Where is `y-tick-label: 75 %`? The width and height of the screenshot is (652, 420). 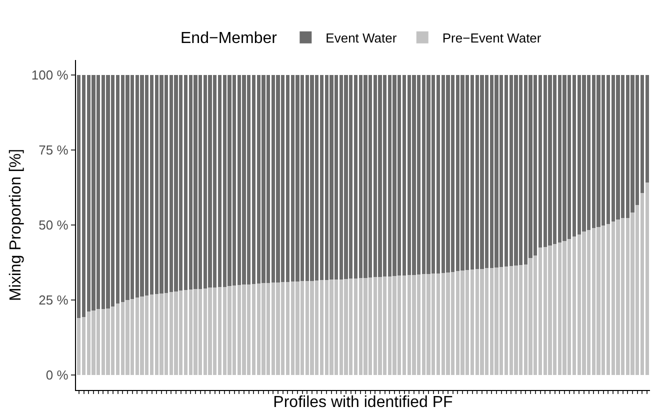 y-tick-label: 75 % is located at coordinates (53, 150).